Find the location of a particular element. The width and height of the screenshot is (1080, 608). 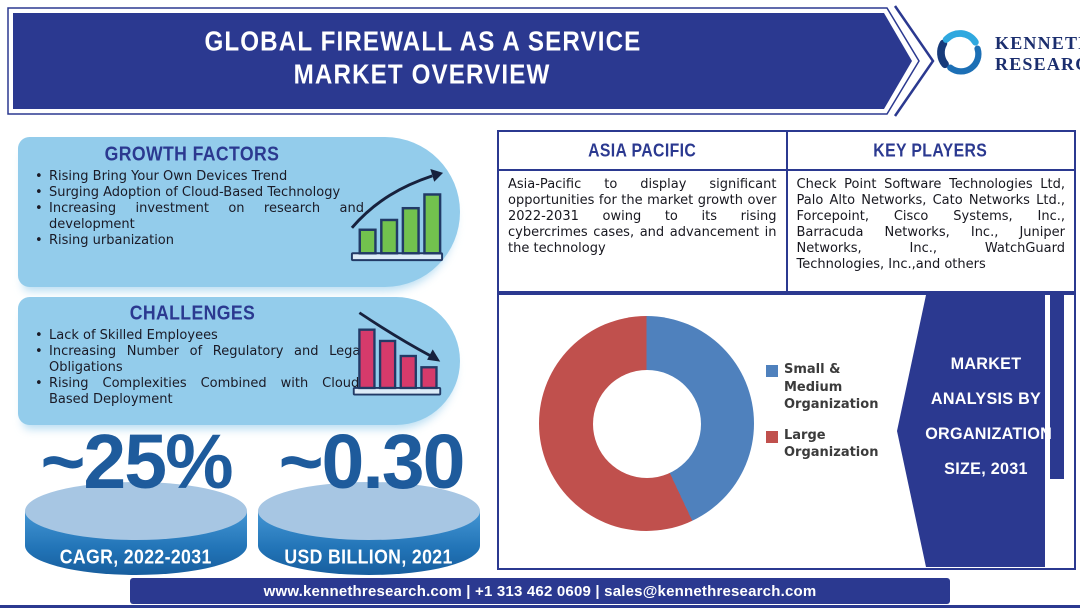

challenge-item: Lack of Skilled Employees is located at coordinates (198, 336).